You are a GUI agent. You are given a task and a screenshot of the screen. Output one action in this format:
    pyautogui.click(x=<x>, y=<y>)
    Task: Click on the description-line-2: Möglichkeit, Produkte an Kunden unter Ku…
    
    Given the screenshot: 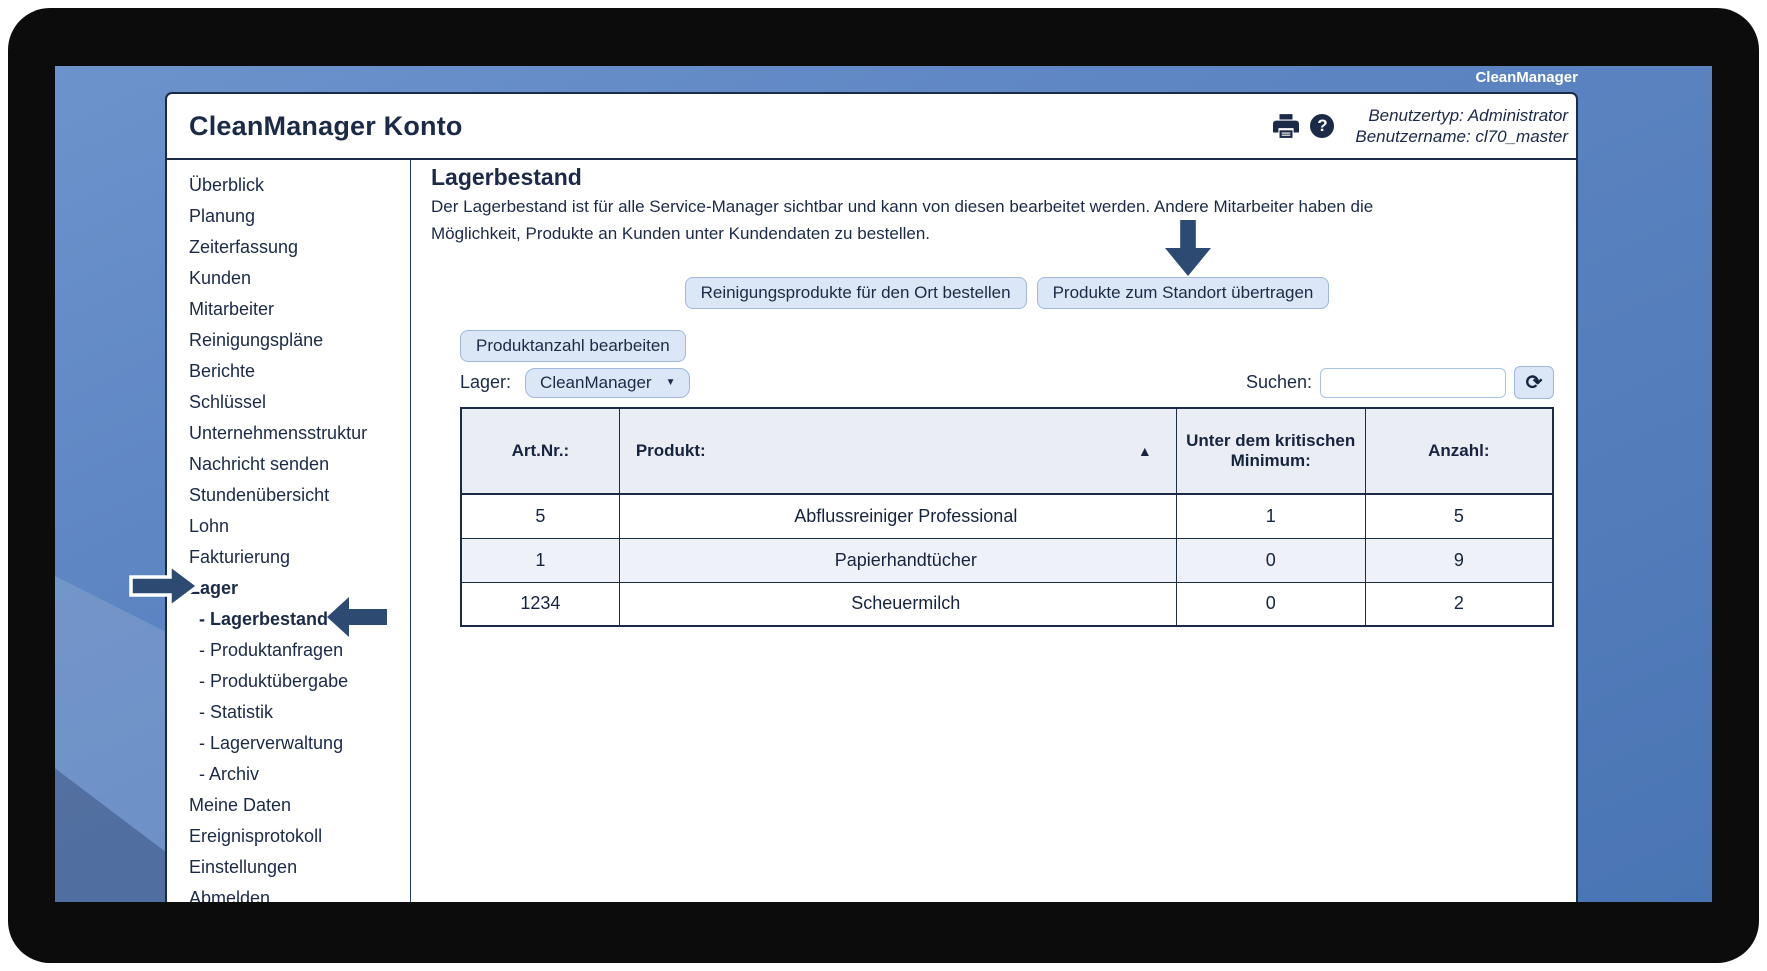 What is the action you would take?
    pyautogui.click(x=681, y=233)
    